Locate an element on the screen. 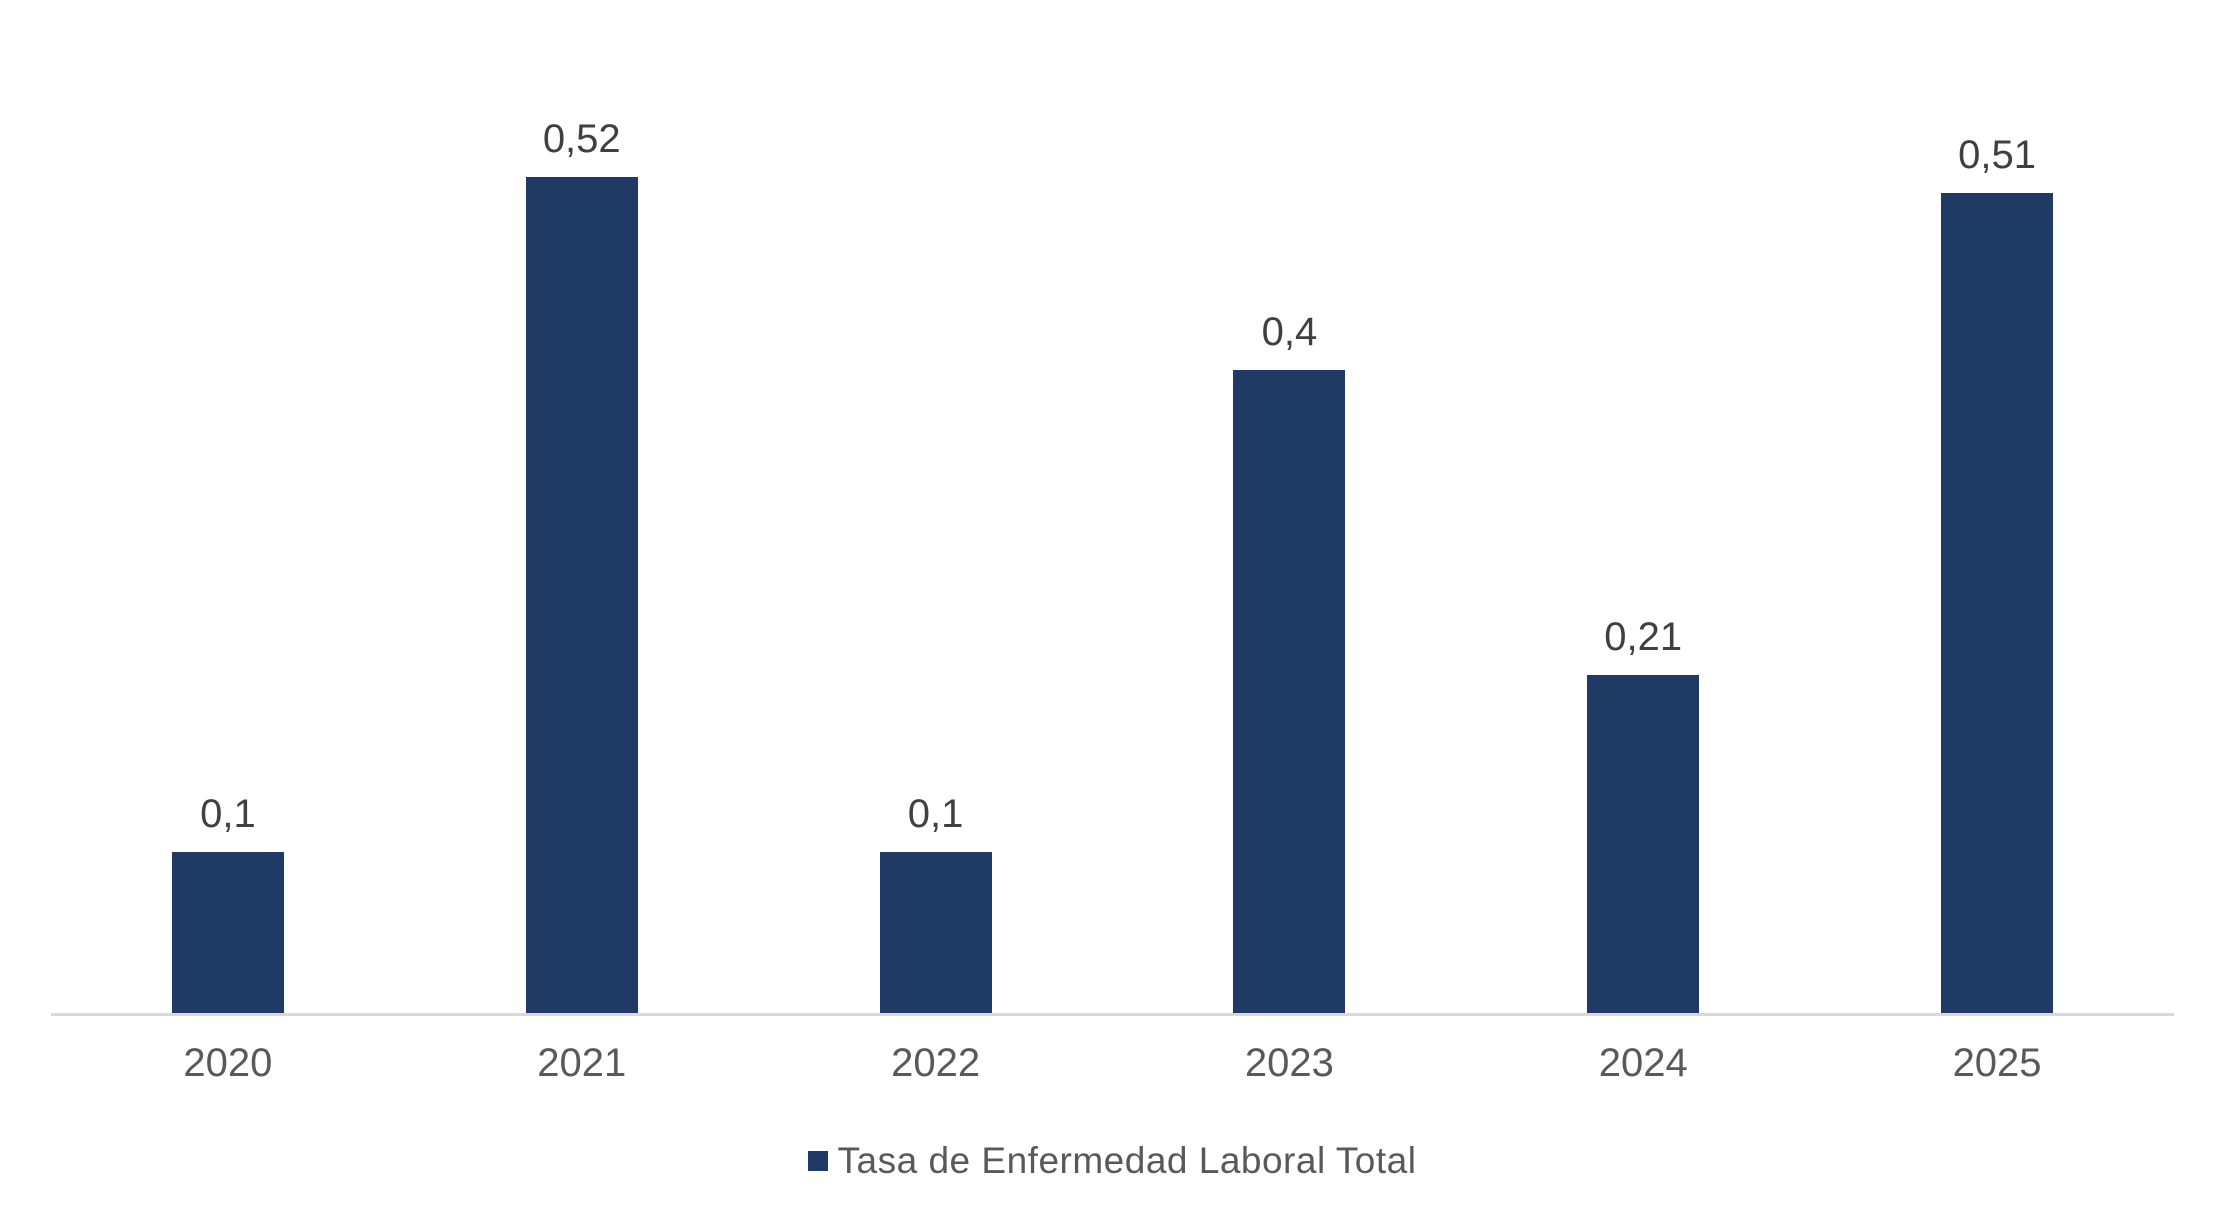 This screenshot has width=2224, height=1228. x-axis-label-2020: 2020 is located at coordinates (228, 1063).